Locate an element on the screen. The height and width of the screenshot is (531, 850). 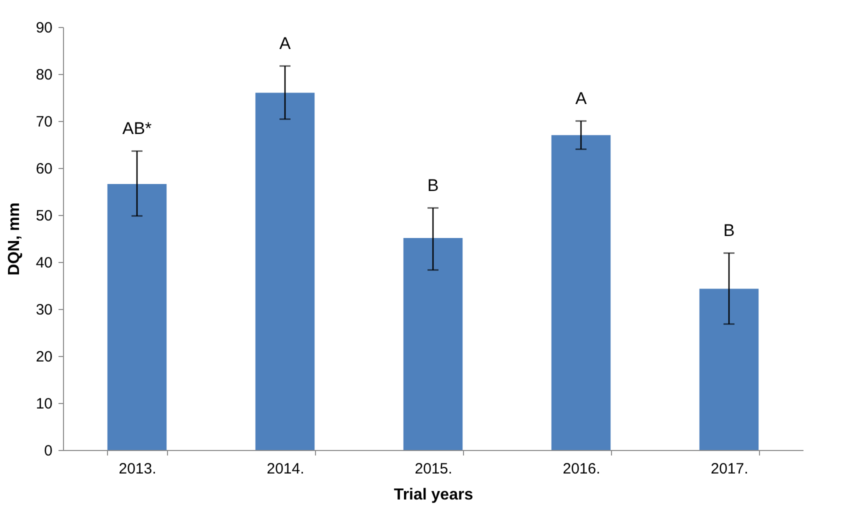
y-tick-label: 40 is located at coordinates (44, 263).